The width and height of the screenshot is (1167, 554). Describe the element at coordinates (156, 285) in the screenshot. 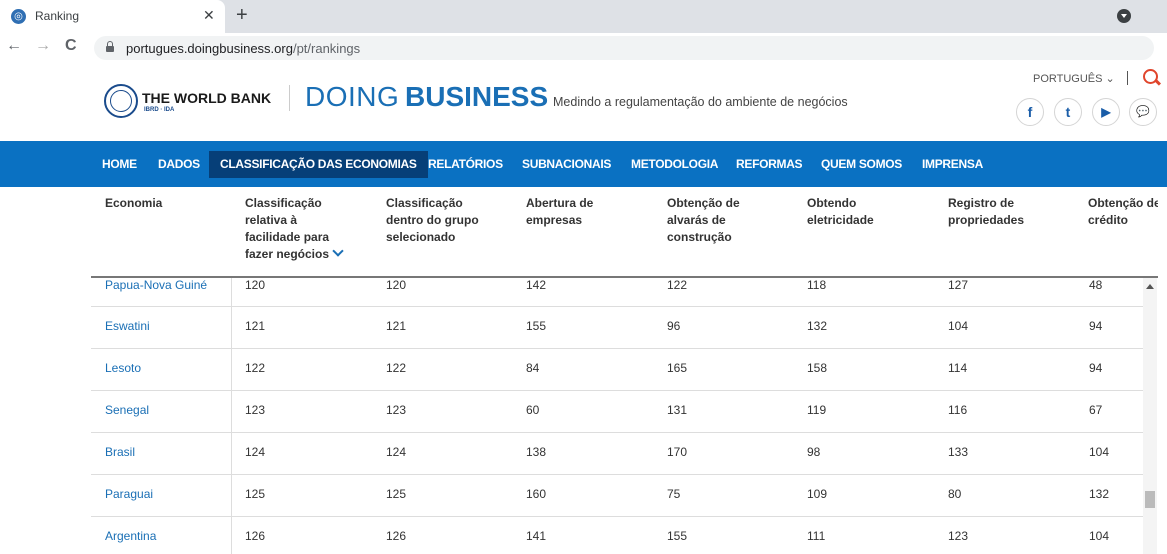

I see `economy-link: Papua-Nova Guiné` at that location.